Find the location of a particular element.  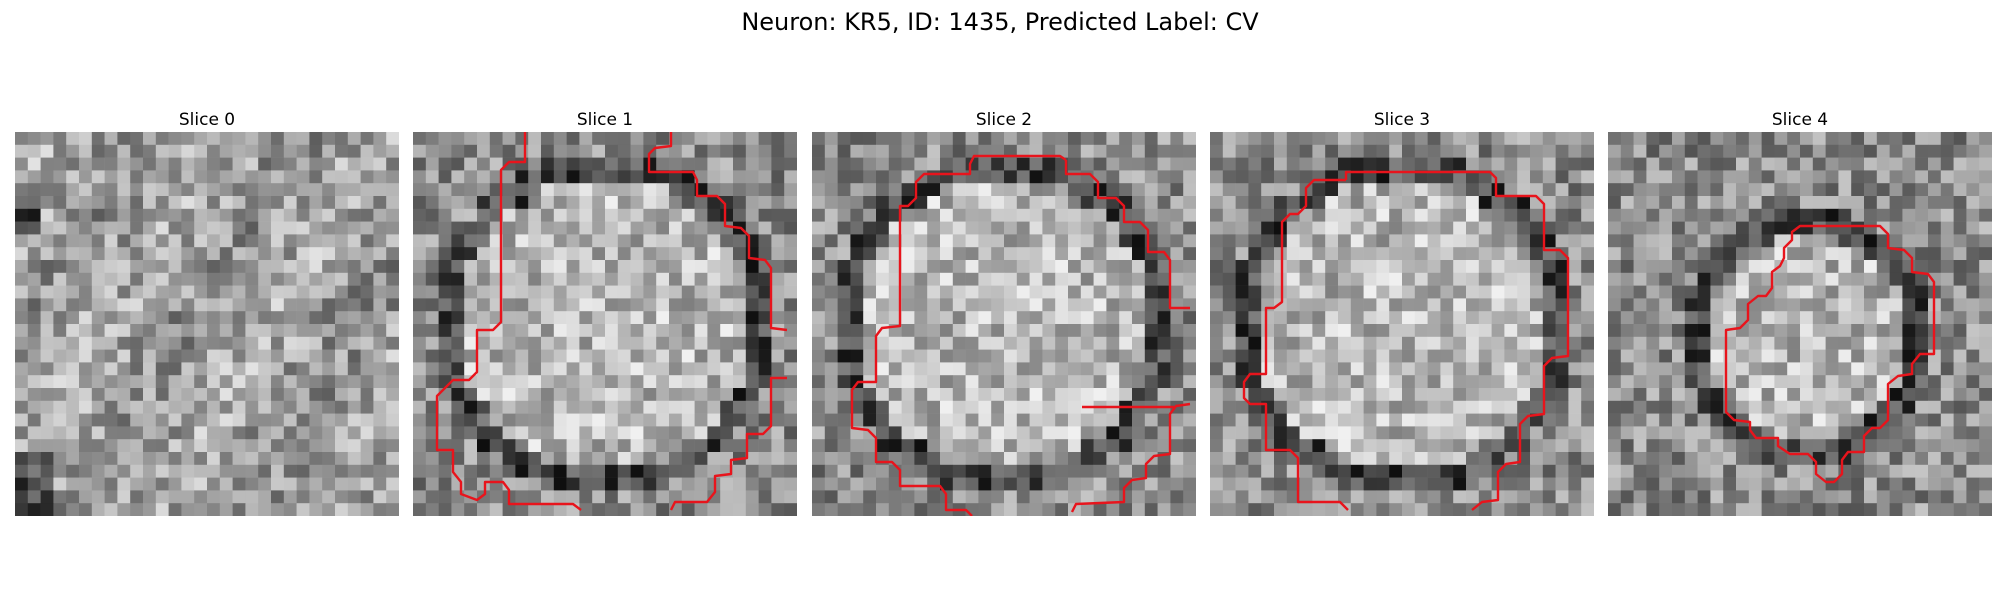

slice-title: Slice 3 is located at coordinates (1402, 120).